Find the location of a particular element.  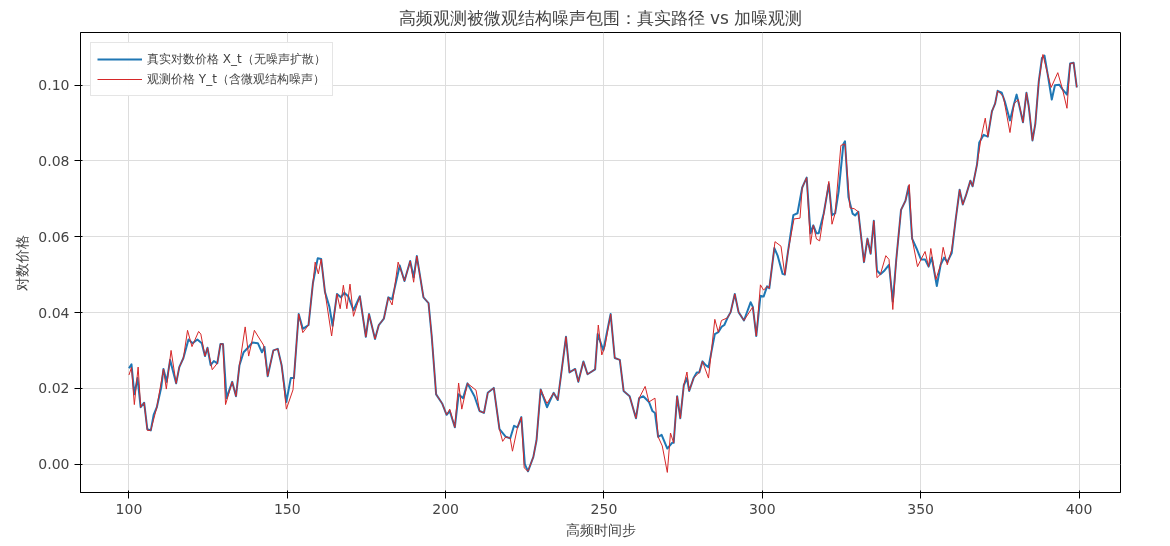

y-axis-title: 对数价格 is located at coordinates (22, 262).